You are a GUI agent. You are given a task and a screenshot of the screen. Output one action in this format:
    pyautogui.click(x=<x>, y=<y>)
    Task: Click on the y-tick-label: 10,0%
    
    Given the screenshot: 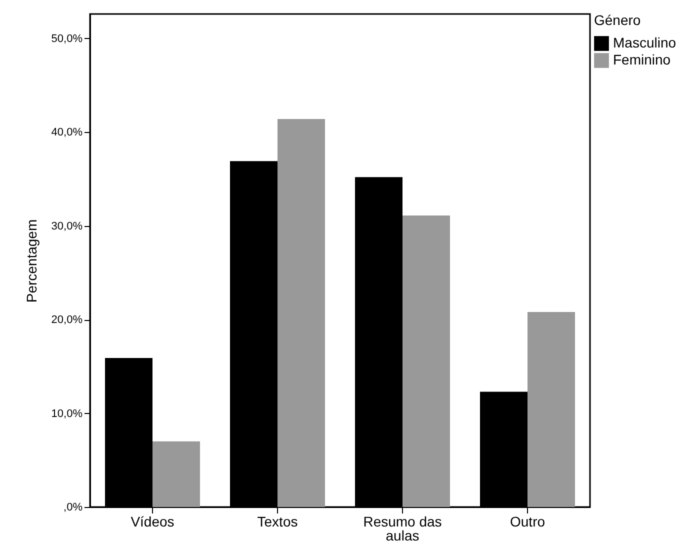 What is the action you would take?
    pyautogui.click(x=67, y=414)
    